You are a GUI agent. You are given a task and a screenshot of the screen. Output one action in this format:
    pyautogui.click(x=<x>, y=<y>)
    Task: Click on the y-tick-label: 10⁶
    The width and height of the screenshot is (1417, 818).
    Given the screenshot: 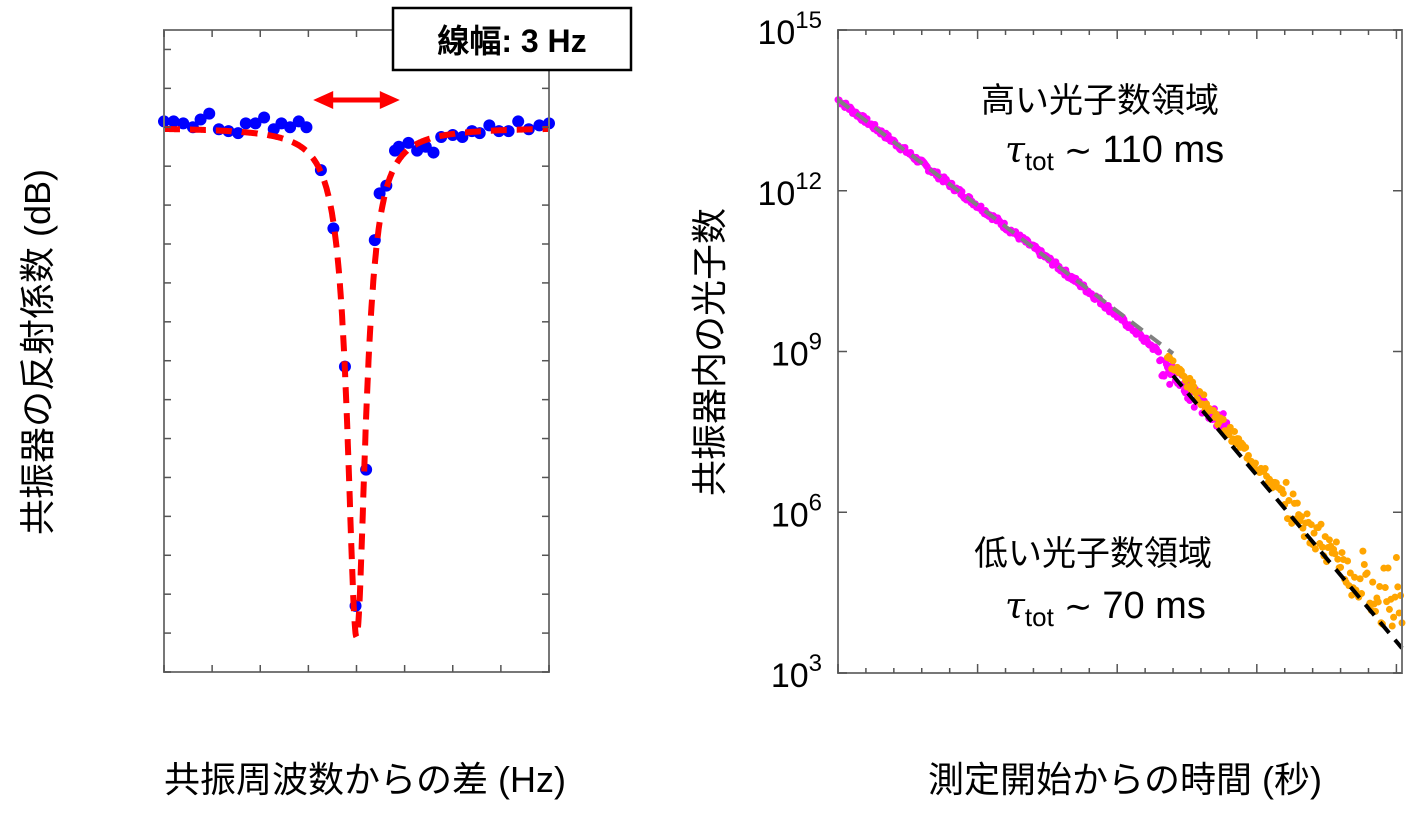 What is the action you would take?
    pyautogui.click(x=796, y=511)
    